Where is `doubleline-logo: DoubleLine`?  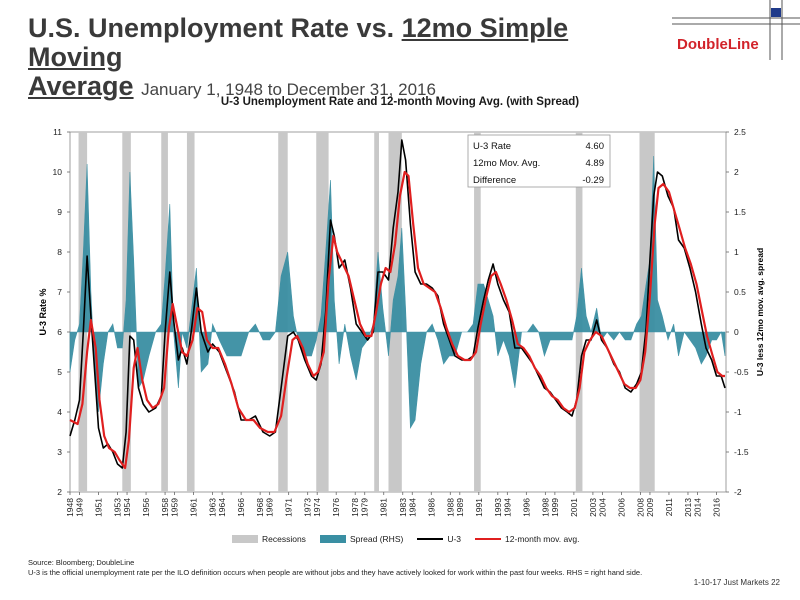
doubleline-logo: DoubleLine is located at coordinates (718, 44).